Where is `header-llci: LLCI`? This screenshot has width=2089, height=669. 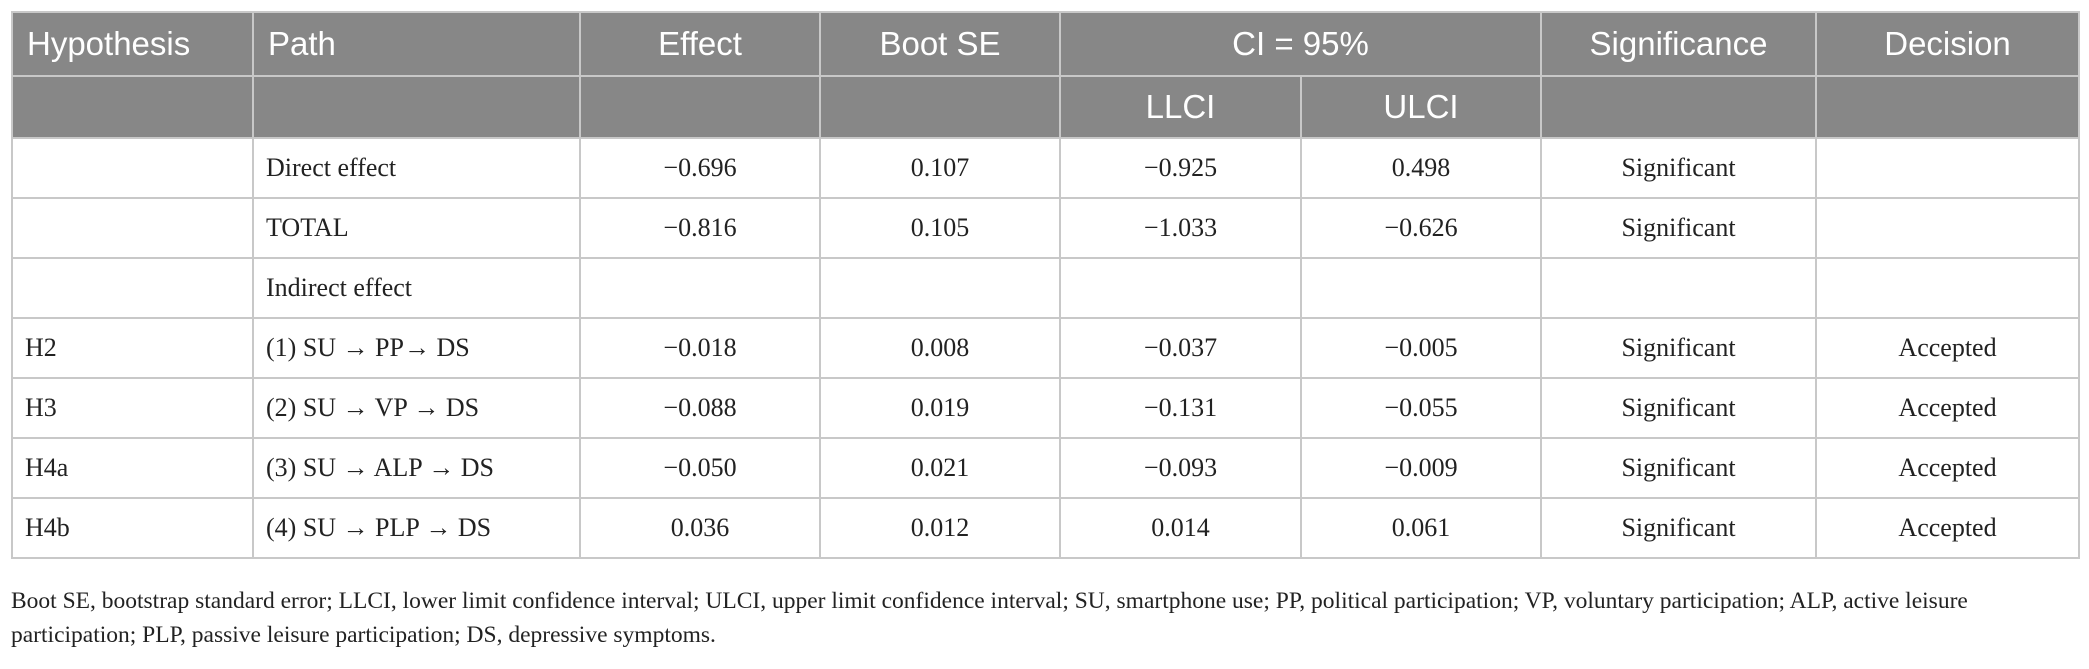
header-llci: LLCI is located at coordinates (1180, 107).